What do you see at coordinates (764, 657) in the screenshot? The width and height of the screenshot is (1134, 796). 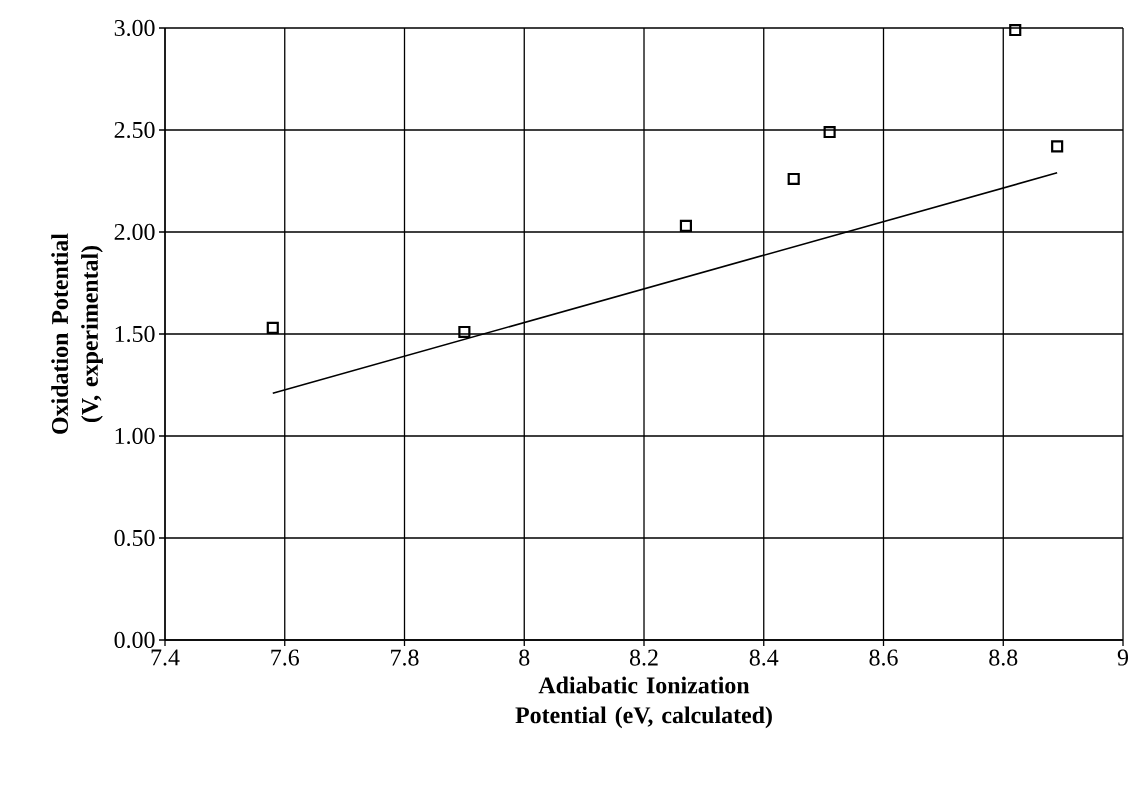 I see `x-tick-label: 8.4` at bounding box center [764, 657].